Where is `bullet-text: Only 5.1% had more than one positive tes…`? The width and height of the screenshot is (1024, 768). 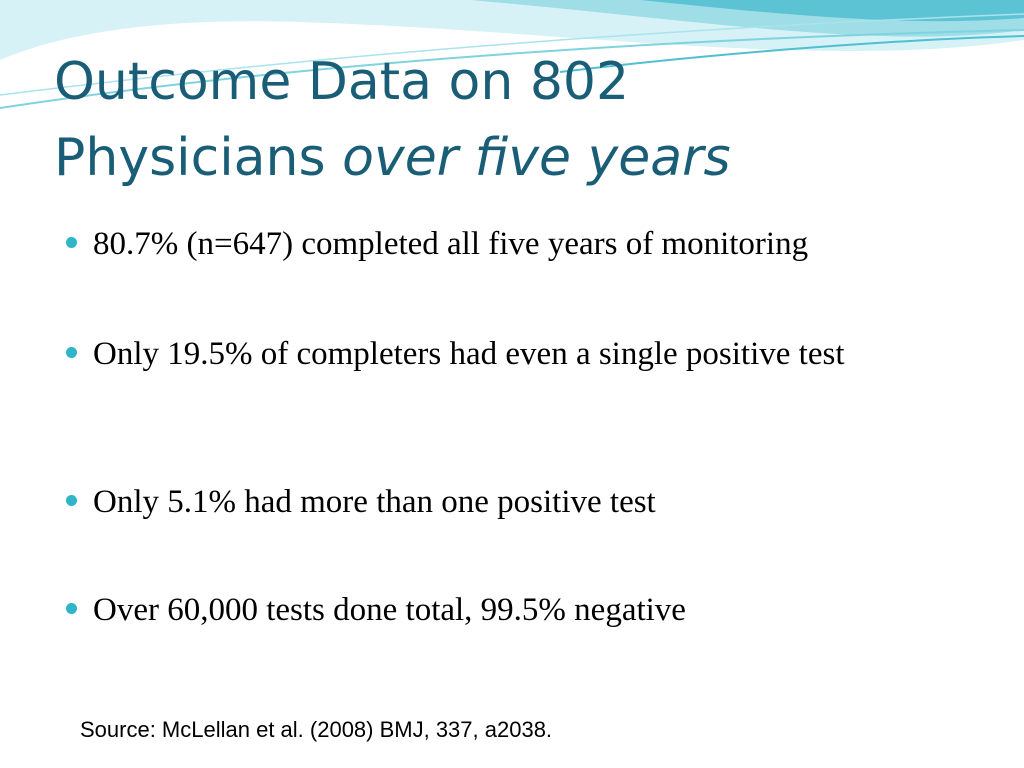
bullet-text: Only 5.1% had more than one positive tes… is located at coordinates (374, 502).